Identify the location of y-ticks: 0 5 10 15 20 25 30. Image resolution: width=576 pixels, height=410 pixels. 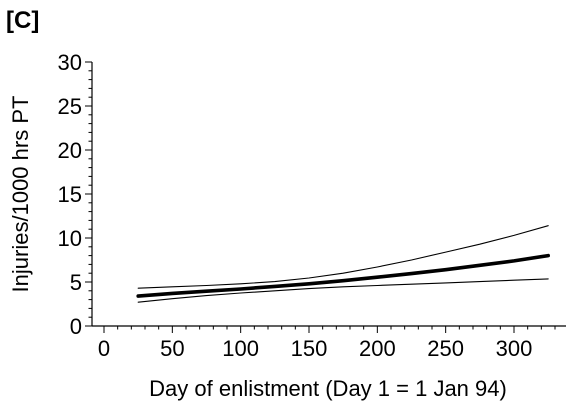
(75, 194).